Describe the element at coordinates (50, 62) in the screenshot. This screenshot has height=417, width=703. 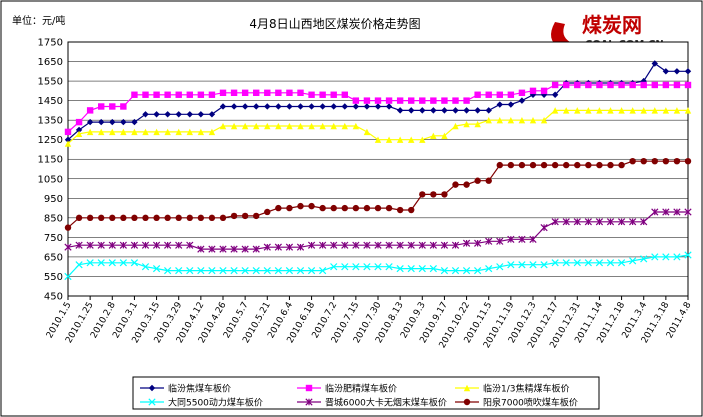
I see `y-tick-label: 1650` at that location.